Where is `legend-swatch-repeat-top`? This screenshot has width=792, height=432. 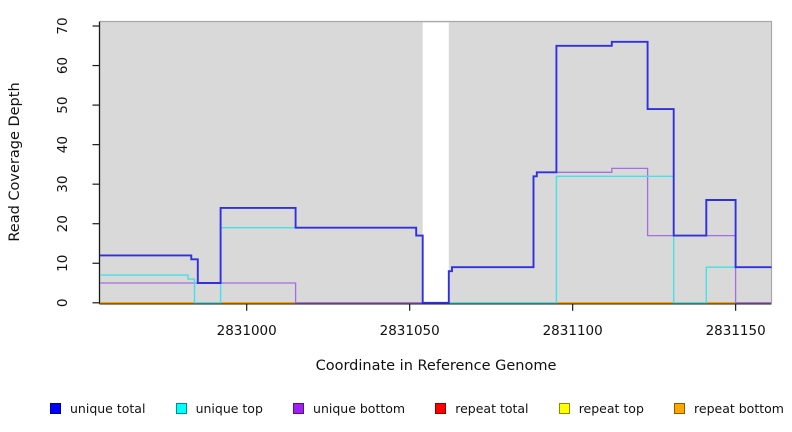 legend-swatch-repeat-top is located at coordinates (564, 408).